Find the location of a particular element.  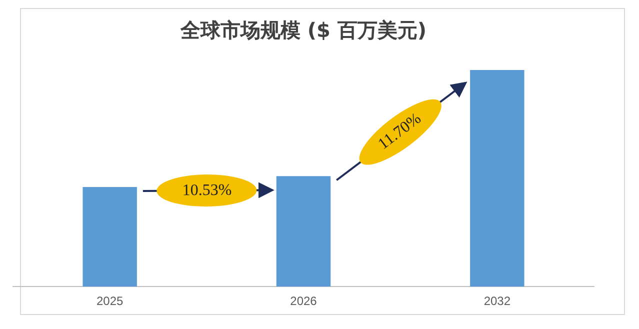

x-tick-label: 2032 is located at coordinates (497, 301).